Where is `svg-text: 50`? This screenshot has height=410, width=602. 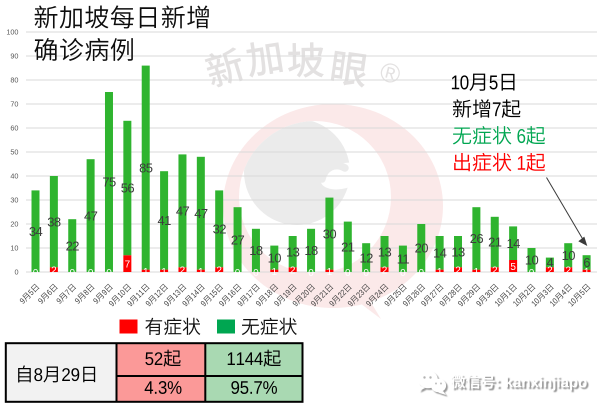 svg-text: 50 is located at coordinates (14, 152).